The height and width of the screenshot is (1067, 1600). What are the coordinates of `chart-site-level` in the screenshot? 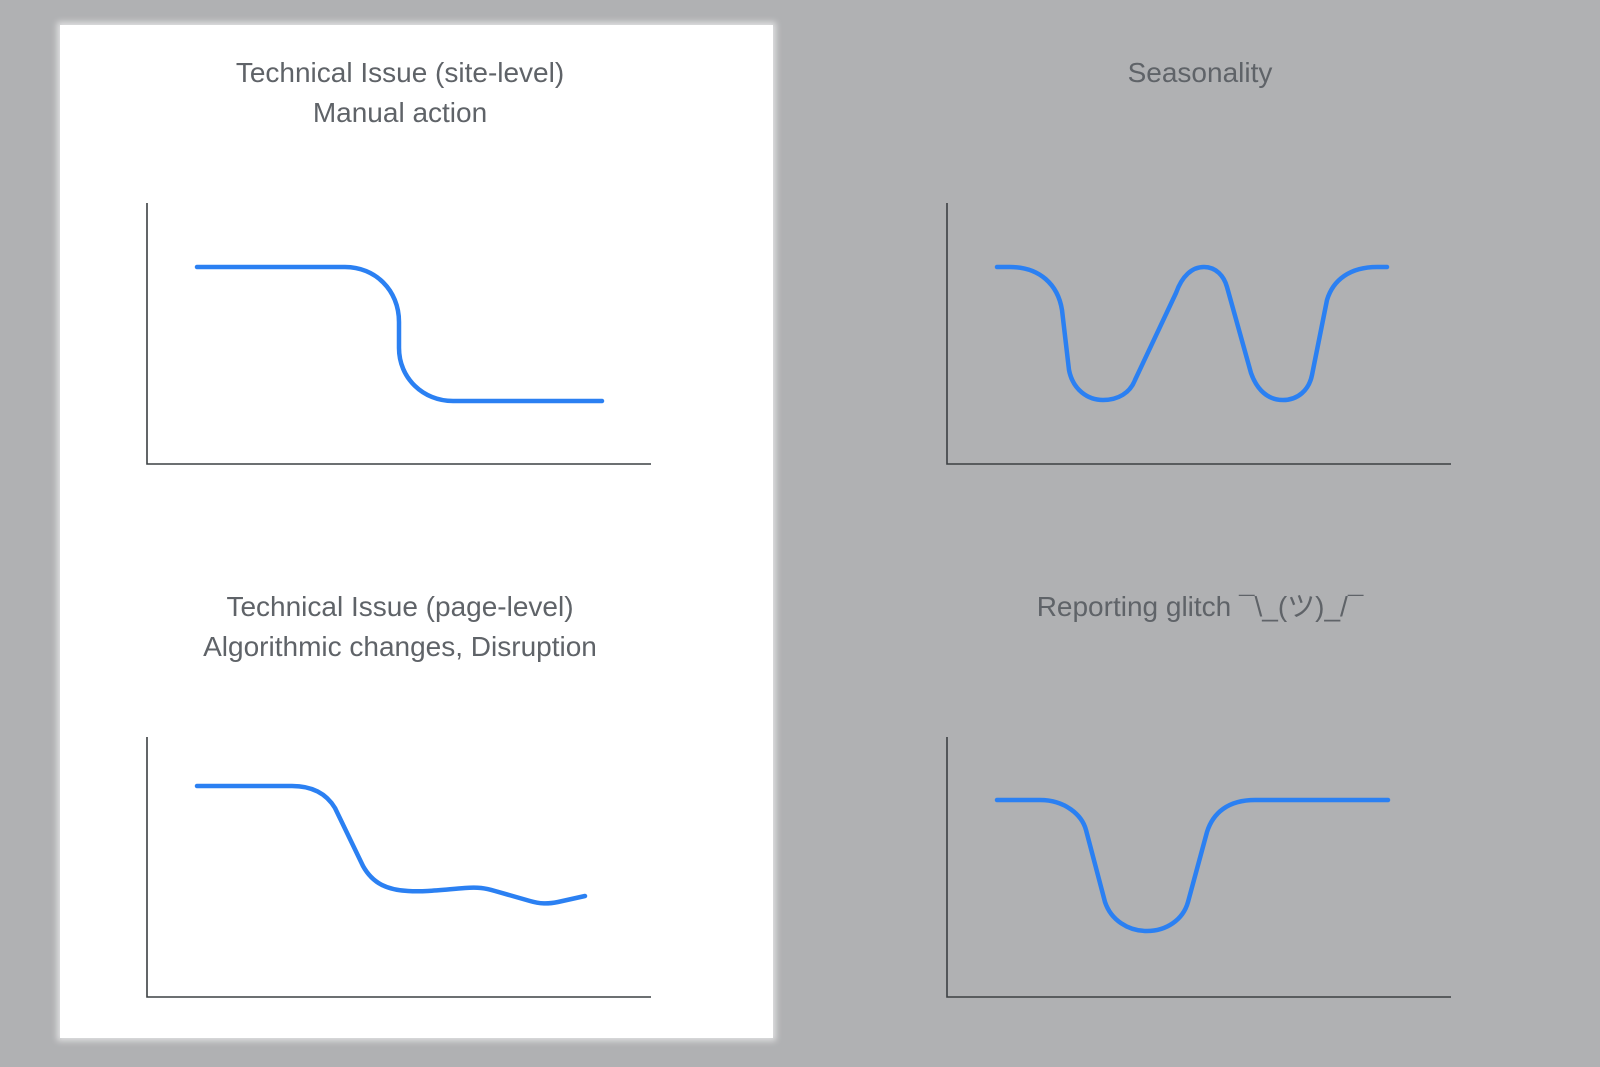 It's located at (398, 334).